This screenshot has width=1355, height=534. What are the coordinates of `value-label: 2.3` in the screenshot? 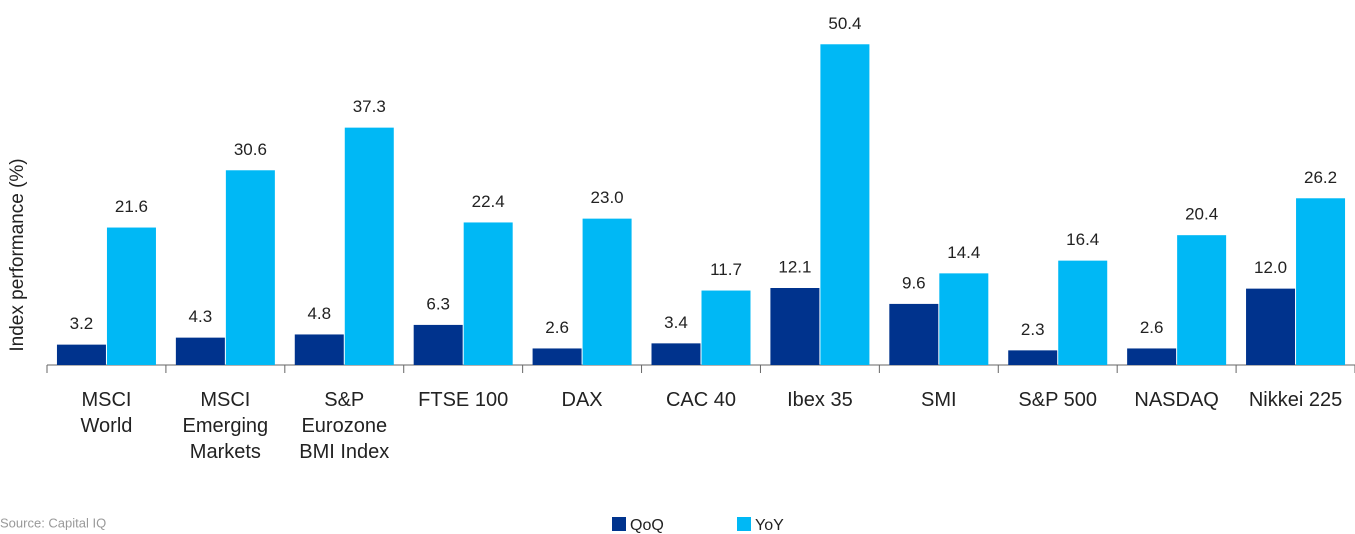 It's located at (1033, 329).